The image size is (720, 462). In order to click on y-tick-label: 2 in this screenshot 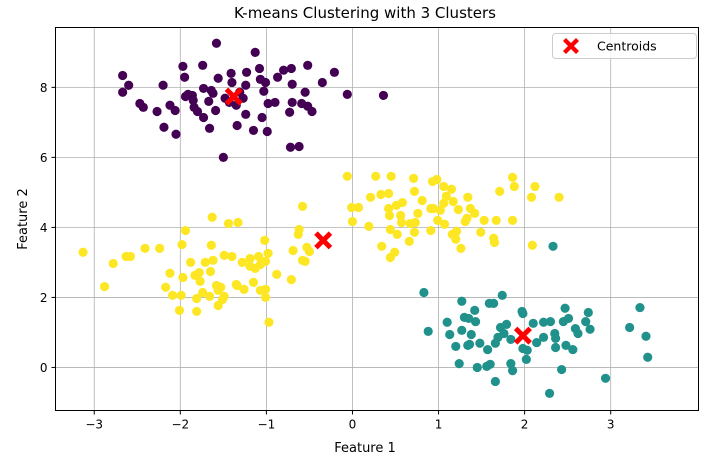, I will do `click(44, 298)`.